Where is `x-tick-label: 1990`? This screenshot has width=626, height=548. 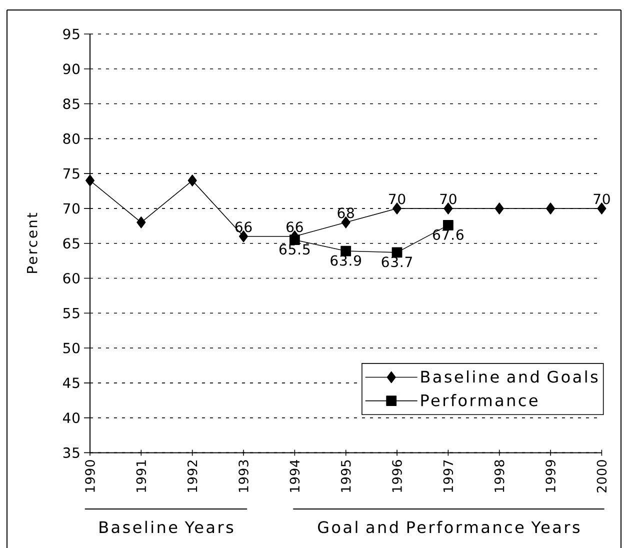 x-tick-label: 1990 is located at coordinates (90, 476).